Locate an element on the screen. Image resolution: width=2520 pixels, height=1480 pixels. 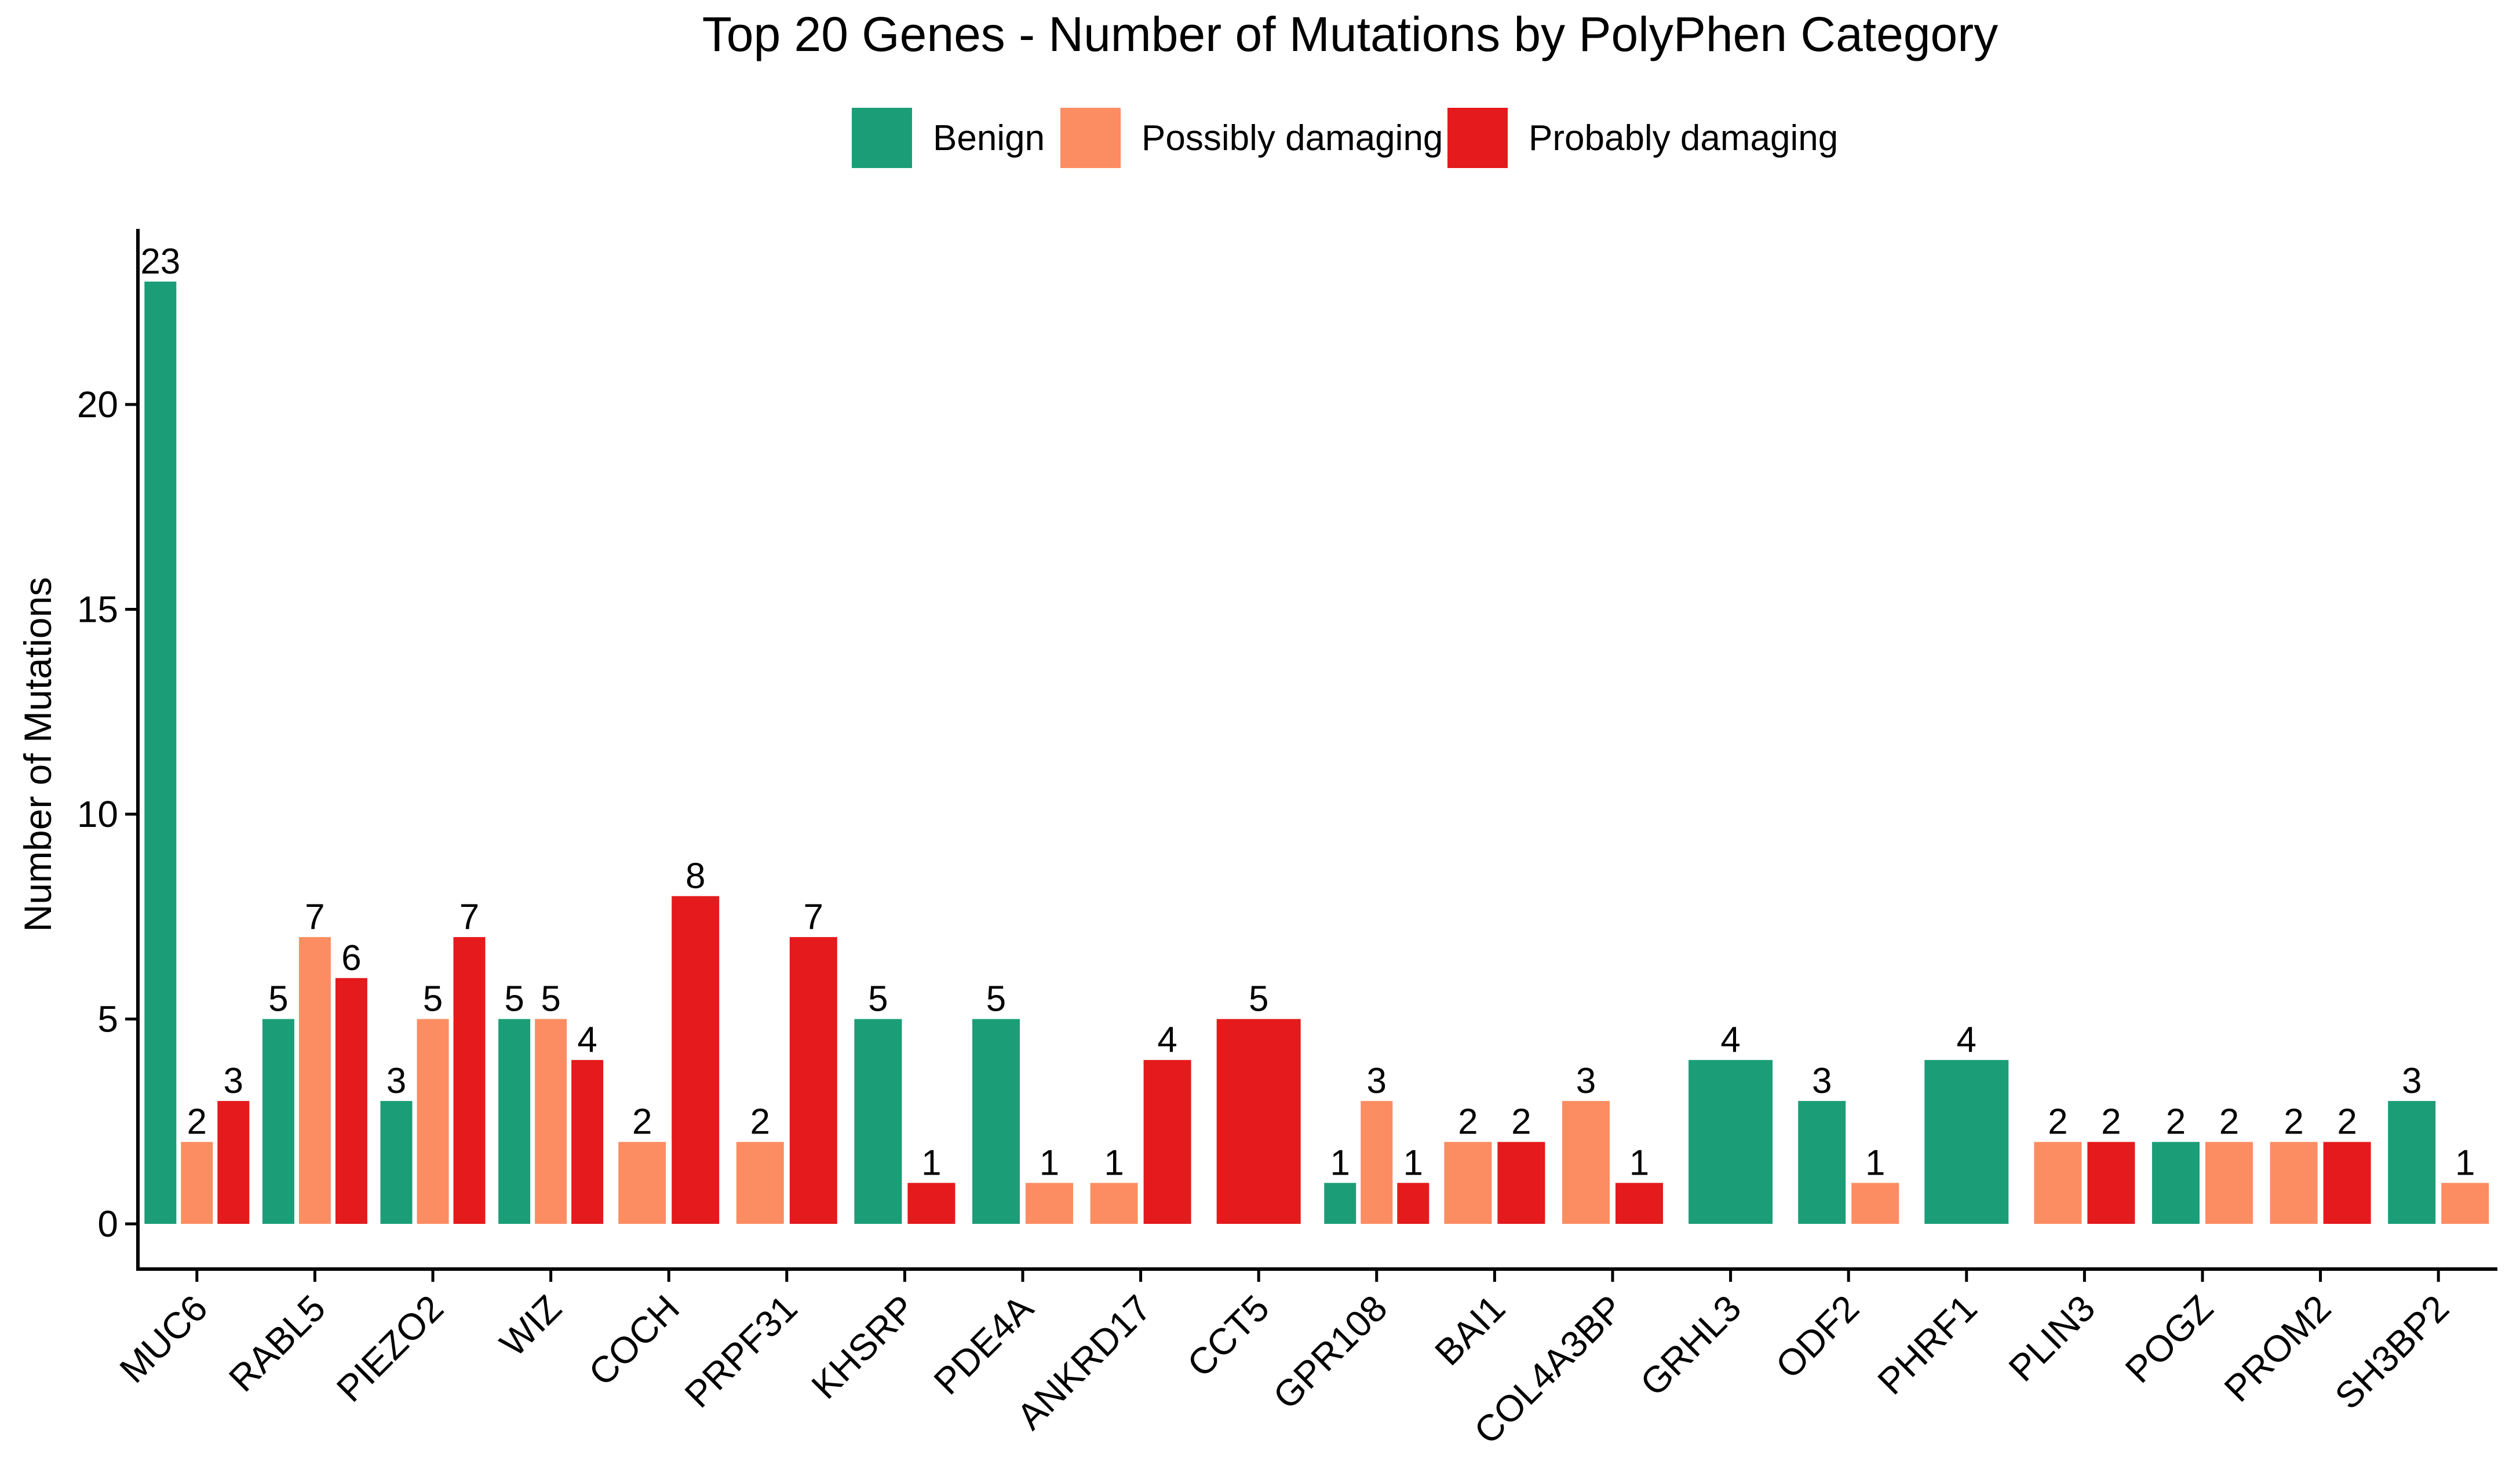
legend-swatch-probably-damaging is located at coordinates (1477, 138).